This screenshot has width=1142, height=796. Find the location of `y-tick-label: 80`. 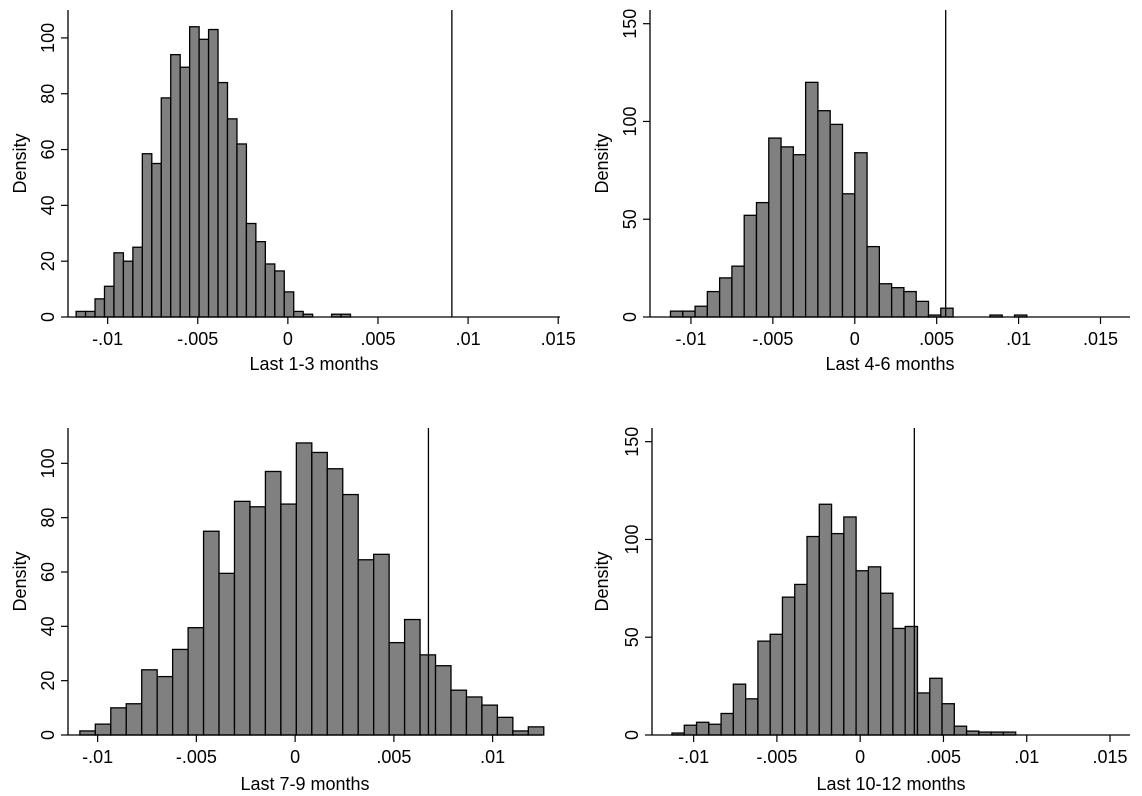

y-tick-label: 80 is located at coordinates (48, 518).